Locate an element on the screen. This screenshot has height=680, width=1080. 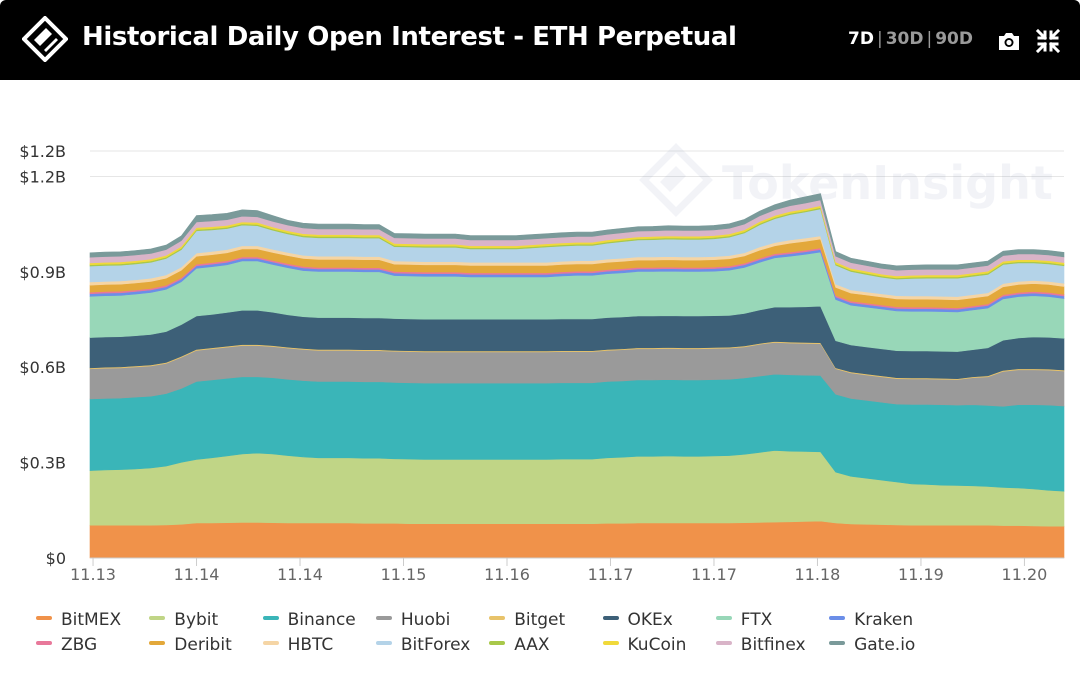
legend-label: AAX is located at coordinates (532, 645).